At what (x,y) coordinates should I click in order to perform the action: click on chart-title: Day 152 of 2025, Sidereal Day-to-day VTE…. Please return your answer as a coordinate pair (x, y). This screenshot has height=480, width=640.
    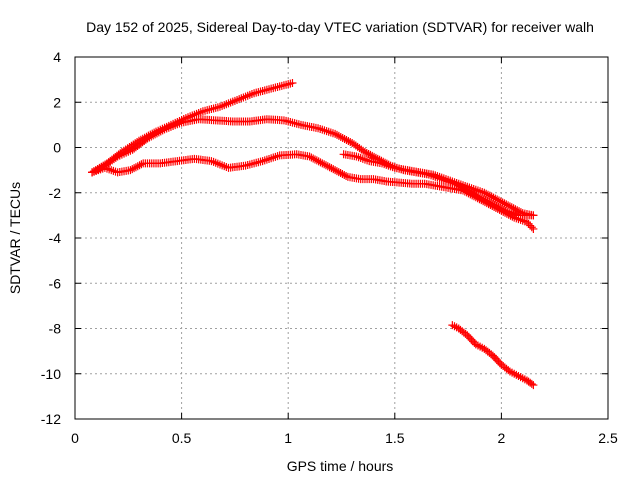
    Looking at the image, I should click on (340, 27).